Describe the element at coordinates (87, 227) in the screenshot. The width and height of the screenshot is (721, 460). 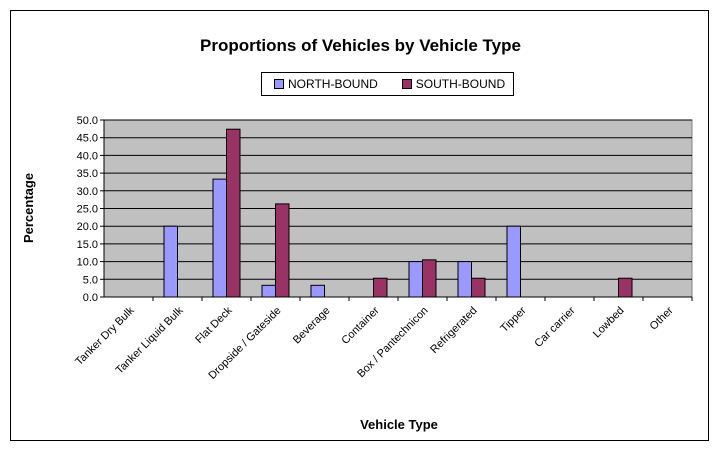
I see `y-tick-label: 20.0` at that location.